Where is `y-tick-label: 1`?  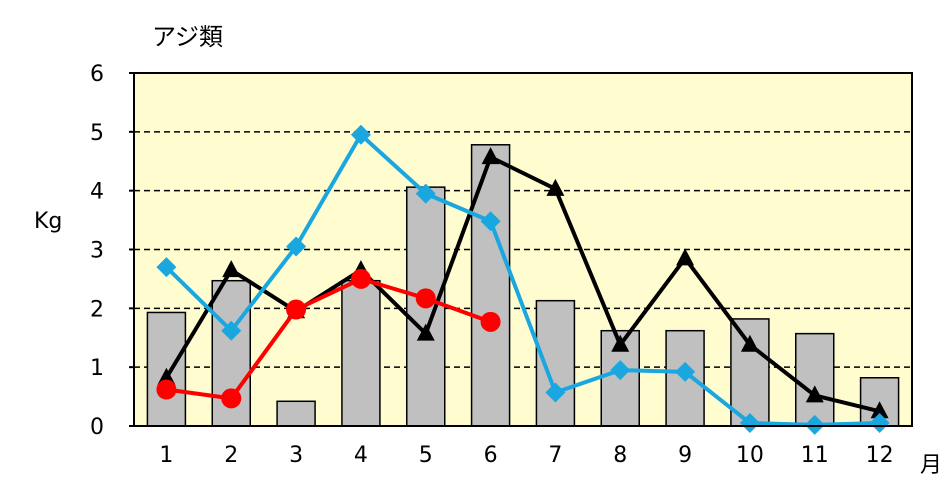 y-tick-label: 1 is located at coordinates (97, 368).